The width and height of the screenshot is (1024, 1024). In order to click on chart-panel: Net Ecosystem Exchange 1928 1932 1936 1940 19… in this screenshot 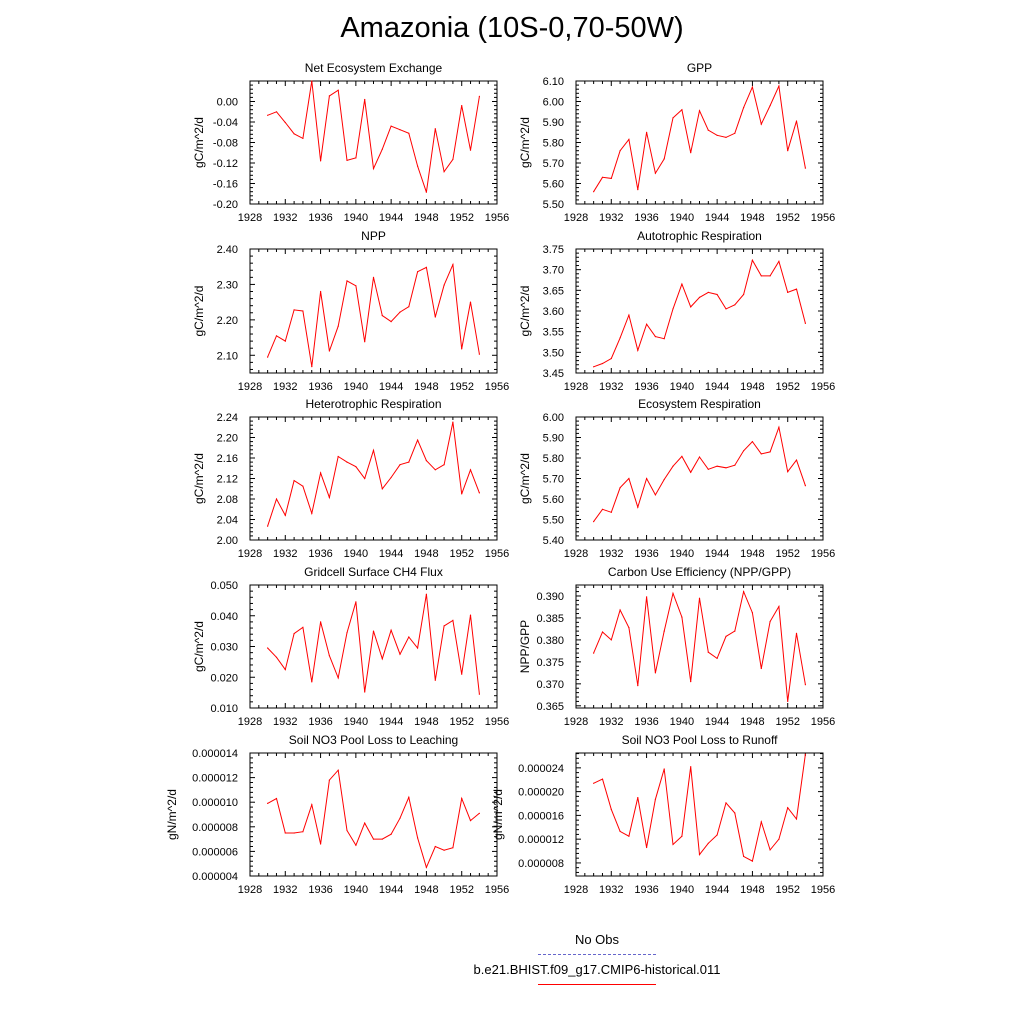, I will do `click(350, 142)`.